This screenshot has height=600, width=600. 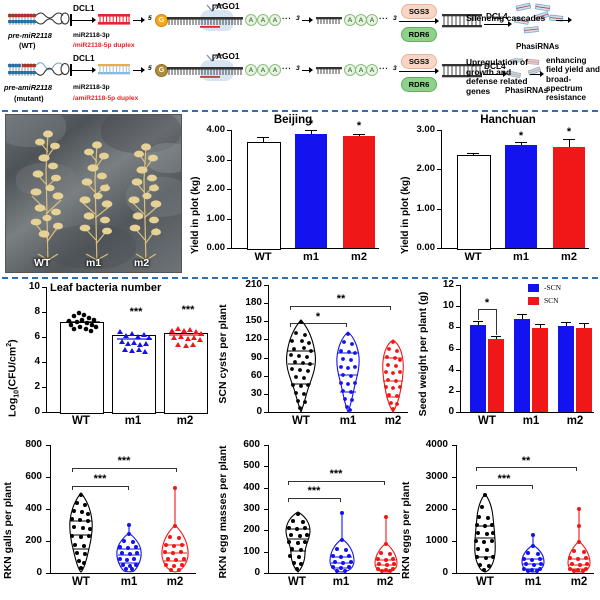 I want to click on chart-beijing-sig-m1: *, so click(x=311, y=124).